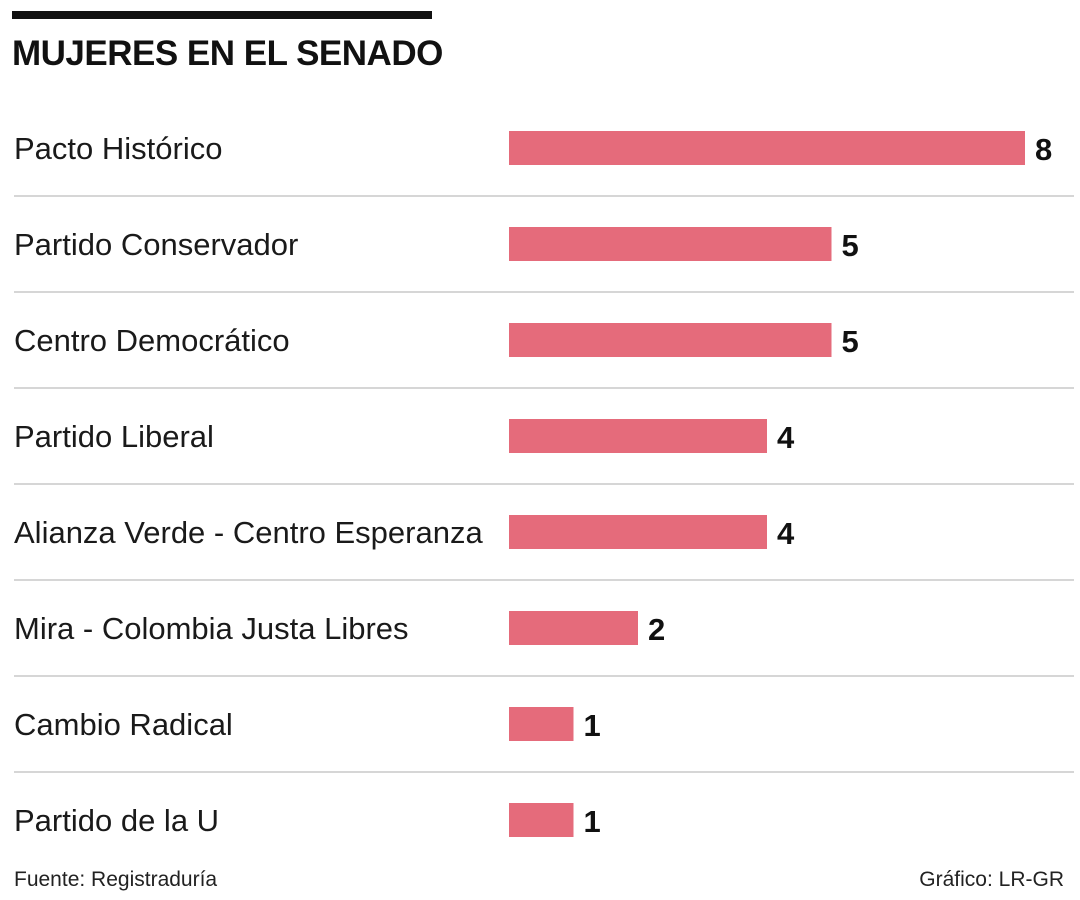  What do you see at coordinates (116, 879) in the screenshot?
I see `source-note: Fuente: Registraduría` at bounding box center [116, 879].